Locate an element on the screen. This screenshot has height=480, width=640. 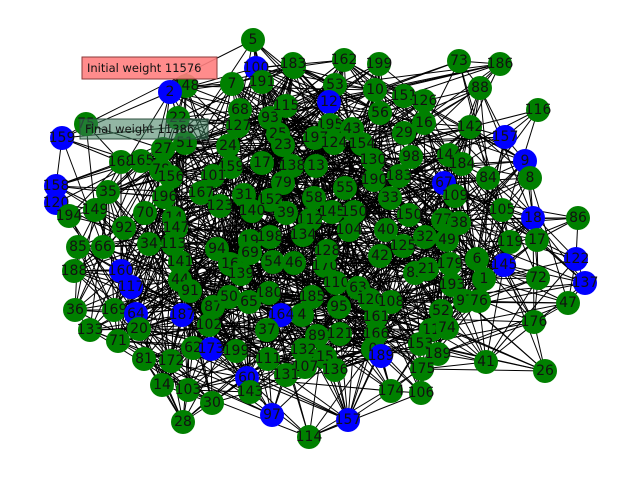
node-label: 98 is located at coordinates (411, 157).